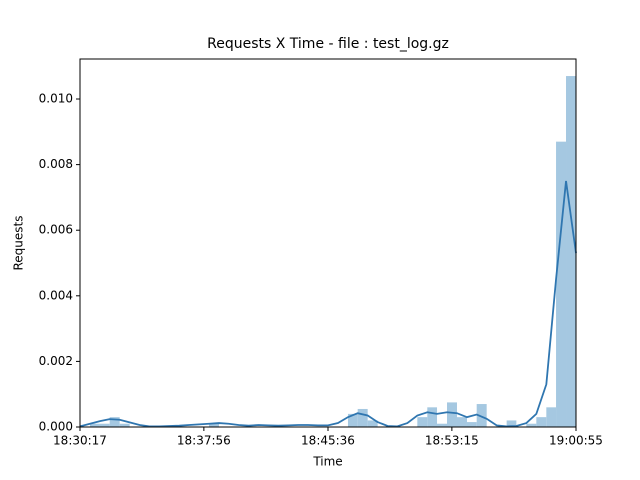 This screenshot has width=640, height=480. What do you see at coordinates (328, 44) in the screenshot?
I see `chart-title: Requests X Time - file : test_log.gz` at bounding box center [328, 44].